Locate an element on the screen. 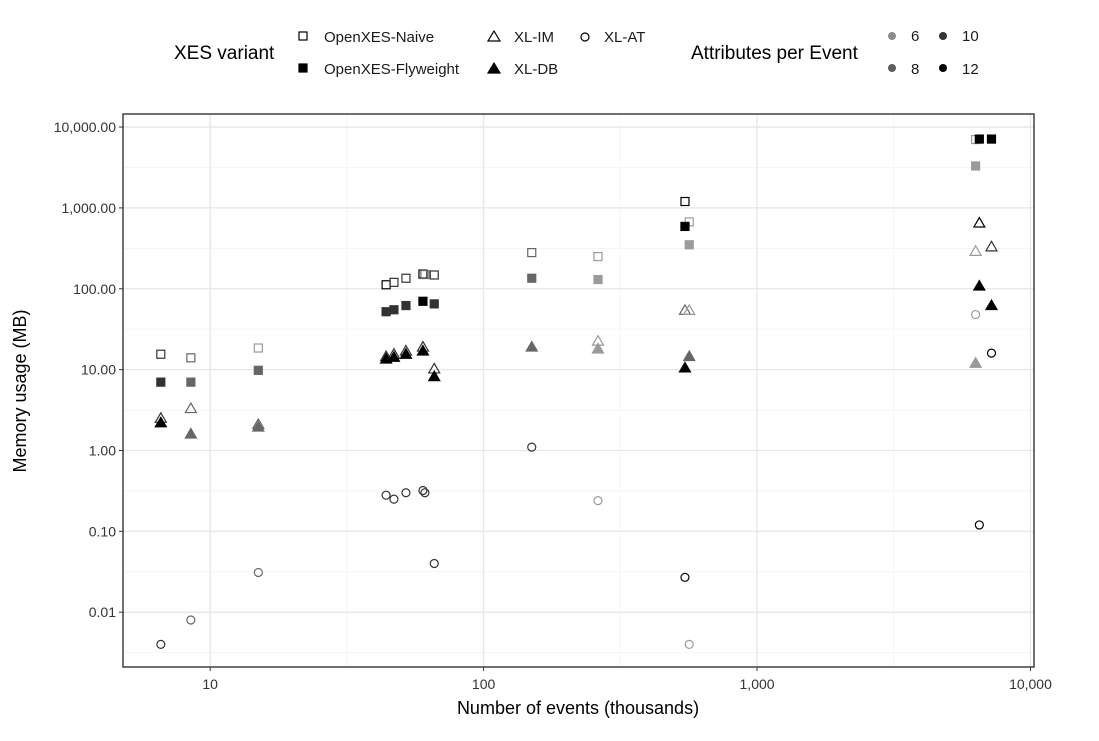  x-axis-label: Number of events (thousands) is located at coordinates (578, 708).